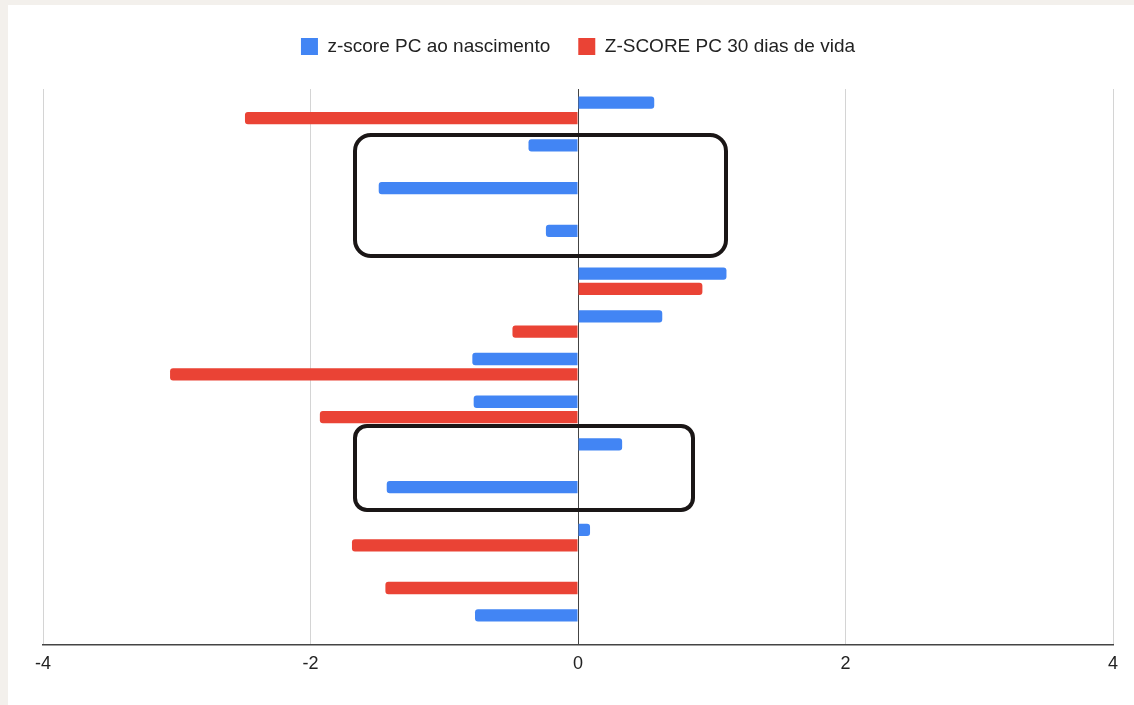  Describe the element at coordinates (845, 663) in the screenshot. I see `x-tick-label: 2` at that location.